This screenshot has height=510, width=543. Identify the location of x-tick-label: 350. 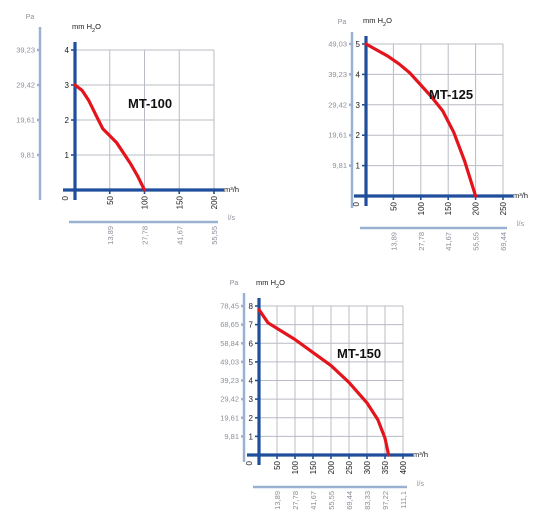
(385, 467).